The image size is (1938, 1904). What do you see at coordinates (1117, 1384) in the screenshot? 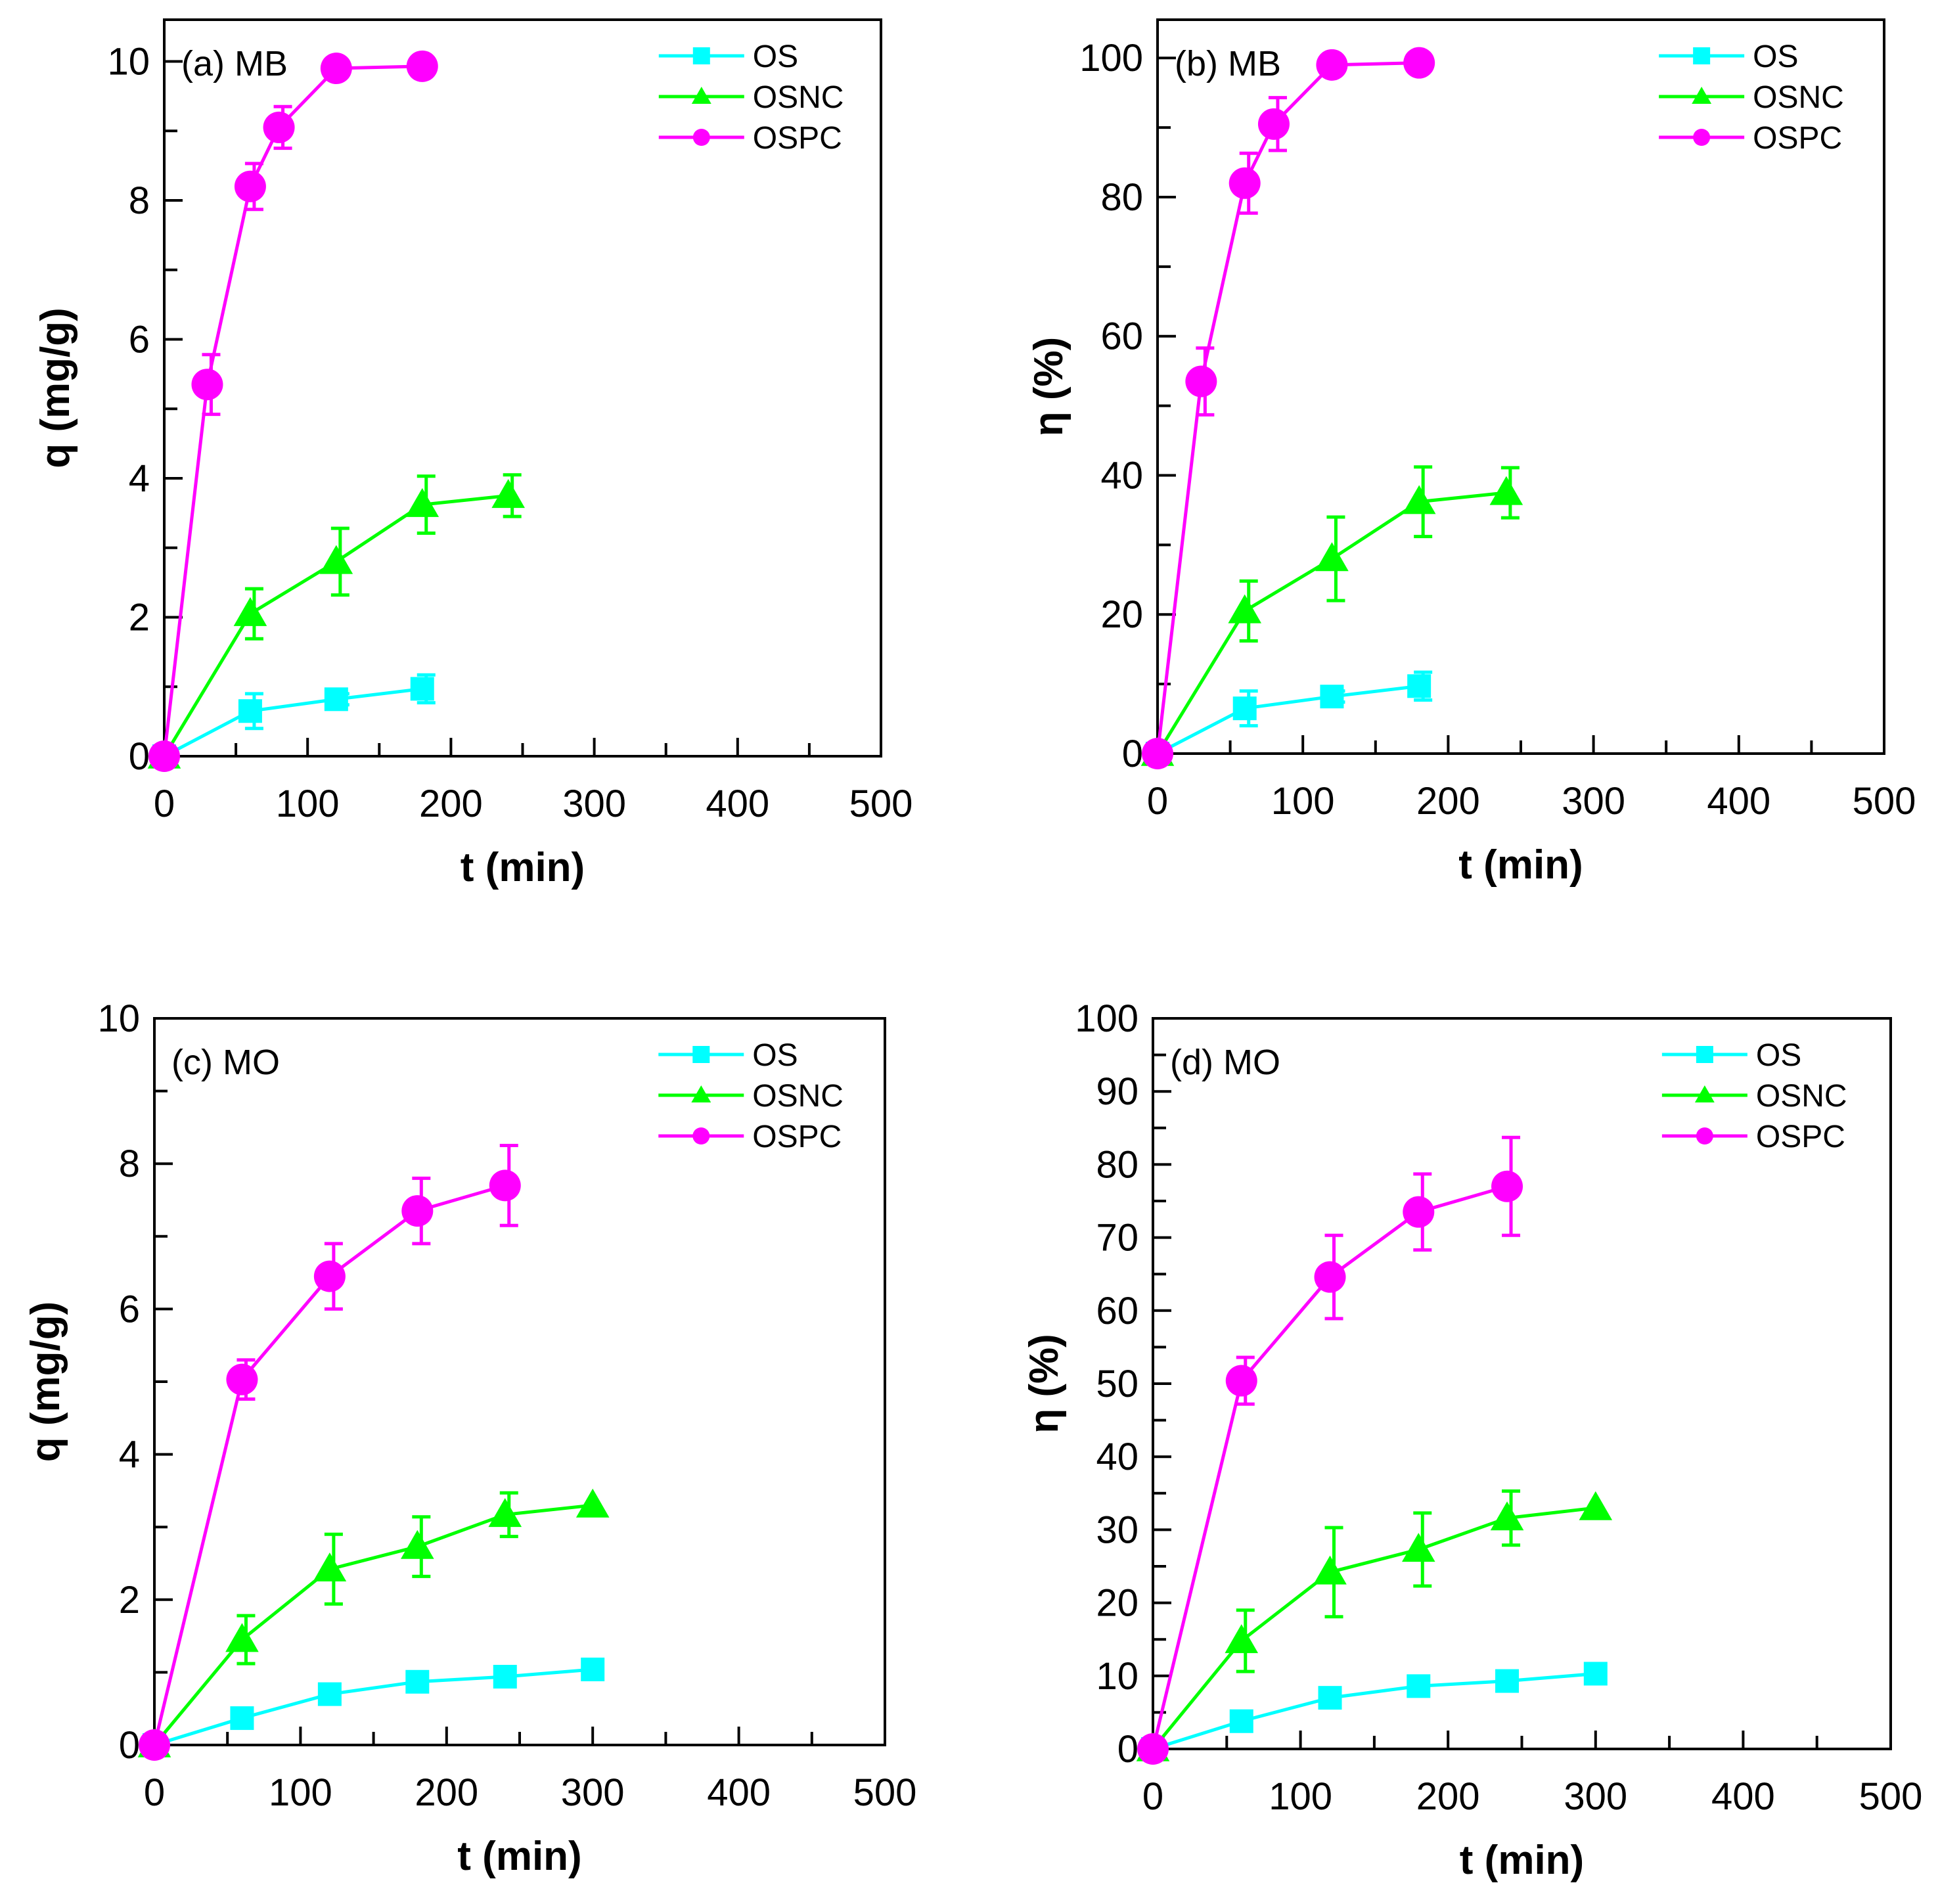
I see `y-tick-label: 50` at bounding box center [1117, 1384].